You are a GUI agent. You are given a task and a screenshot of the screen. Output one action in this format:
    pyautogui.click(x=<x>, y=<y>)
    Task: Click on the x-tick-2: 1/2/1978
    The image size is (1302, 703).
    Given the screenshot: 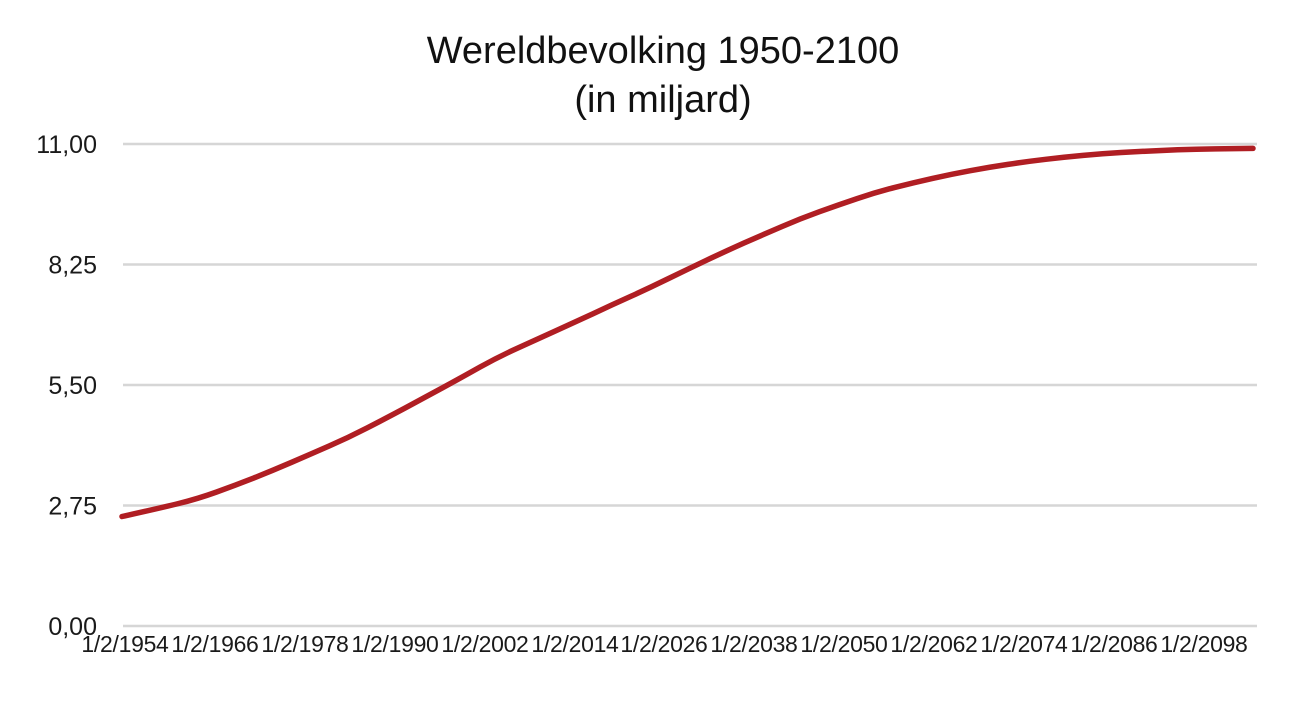 What is the action you would take?
    pyautogui.click(x=304, y=644)
    